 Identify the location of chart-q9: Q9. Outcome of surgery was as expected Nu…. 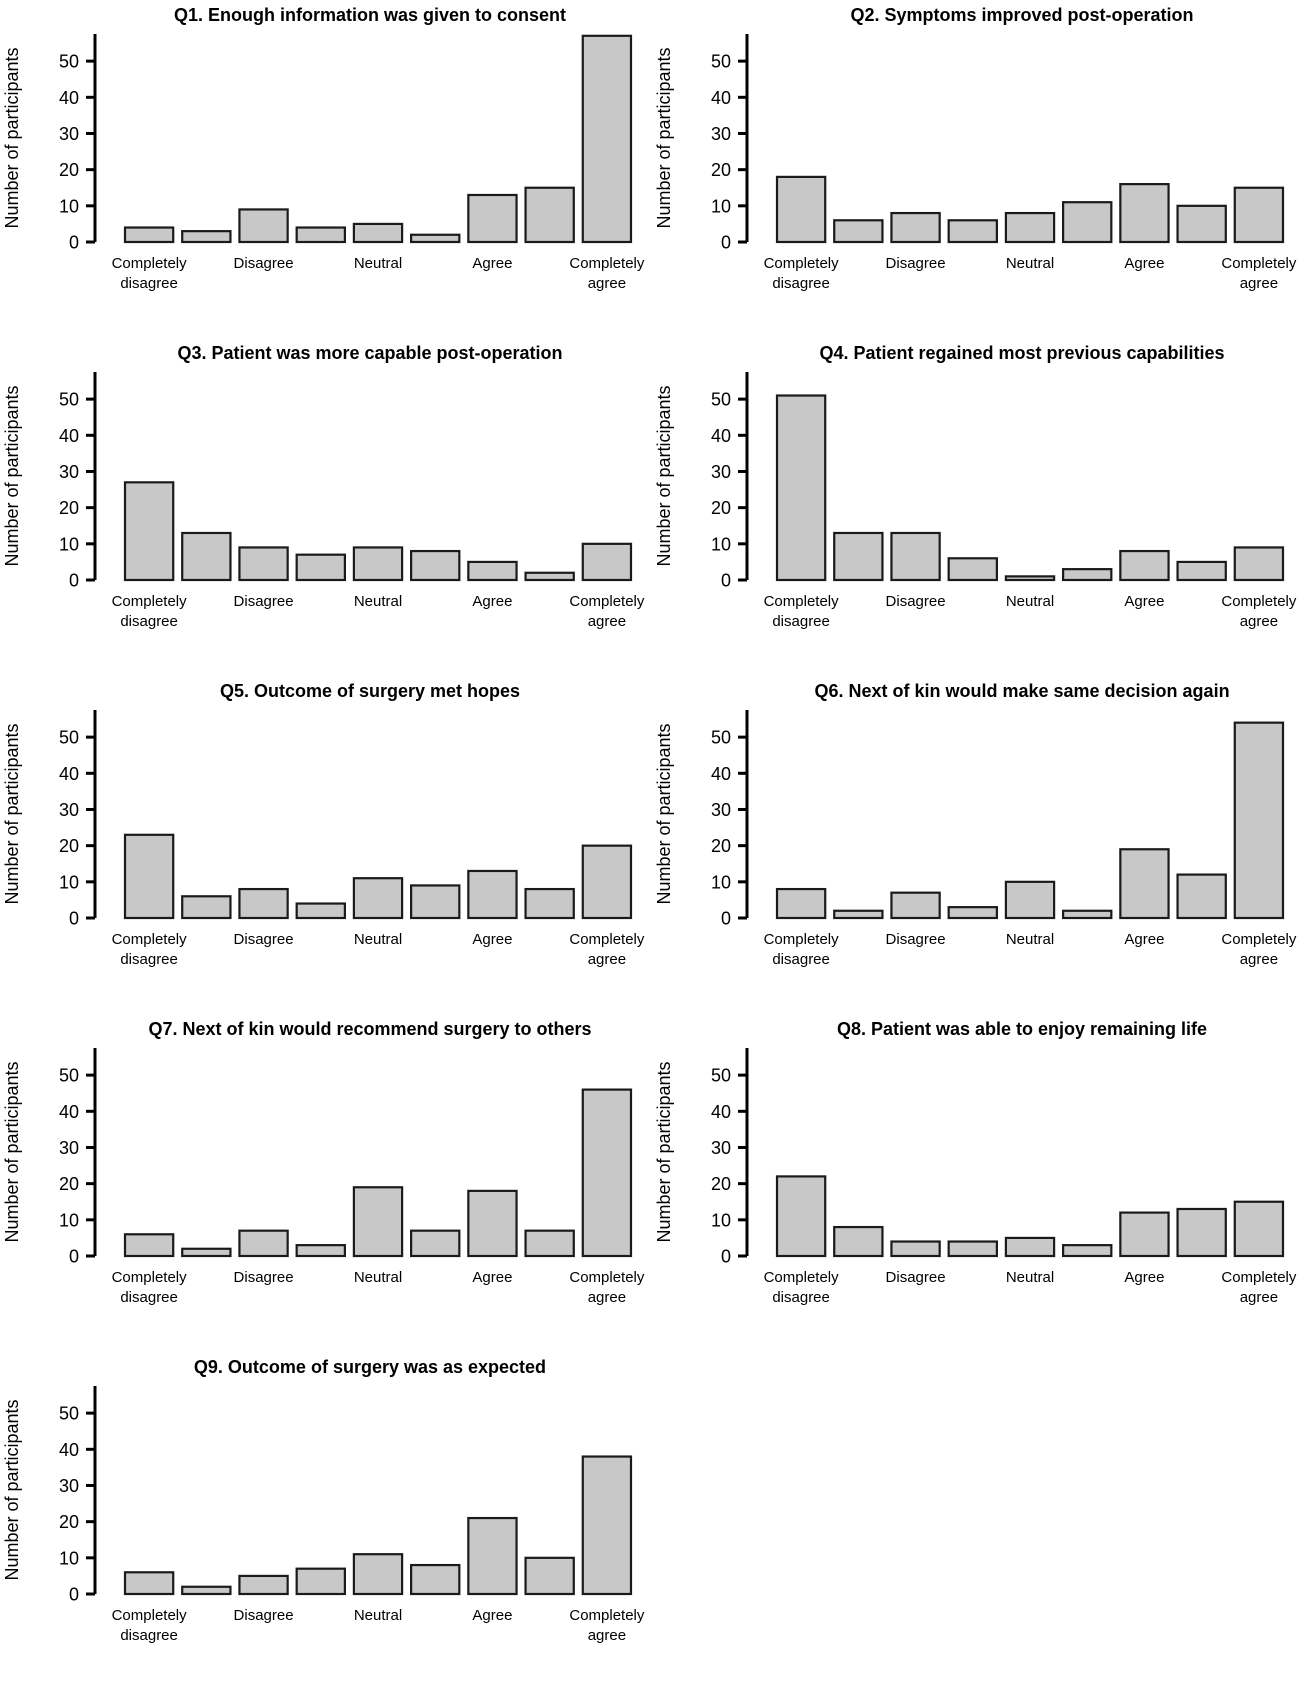
(326, 1521).